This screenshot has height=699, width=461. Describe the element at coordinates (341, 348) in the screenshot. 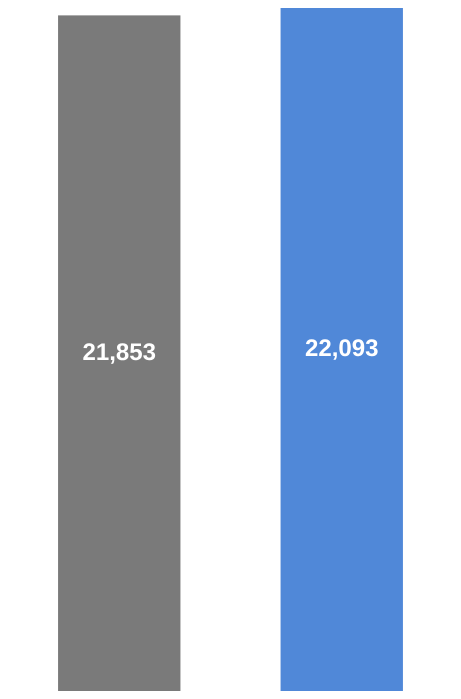

I see `data-label: 22,093` at that location.